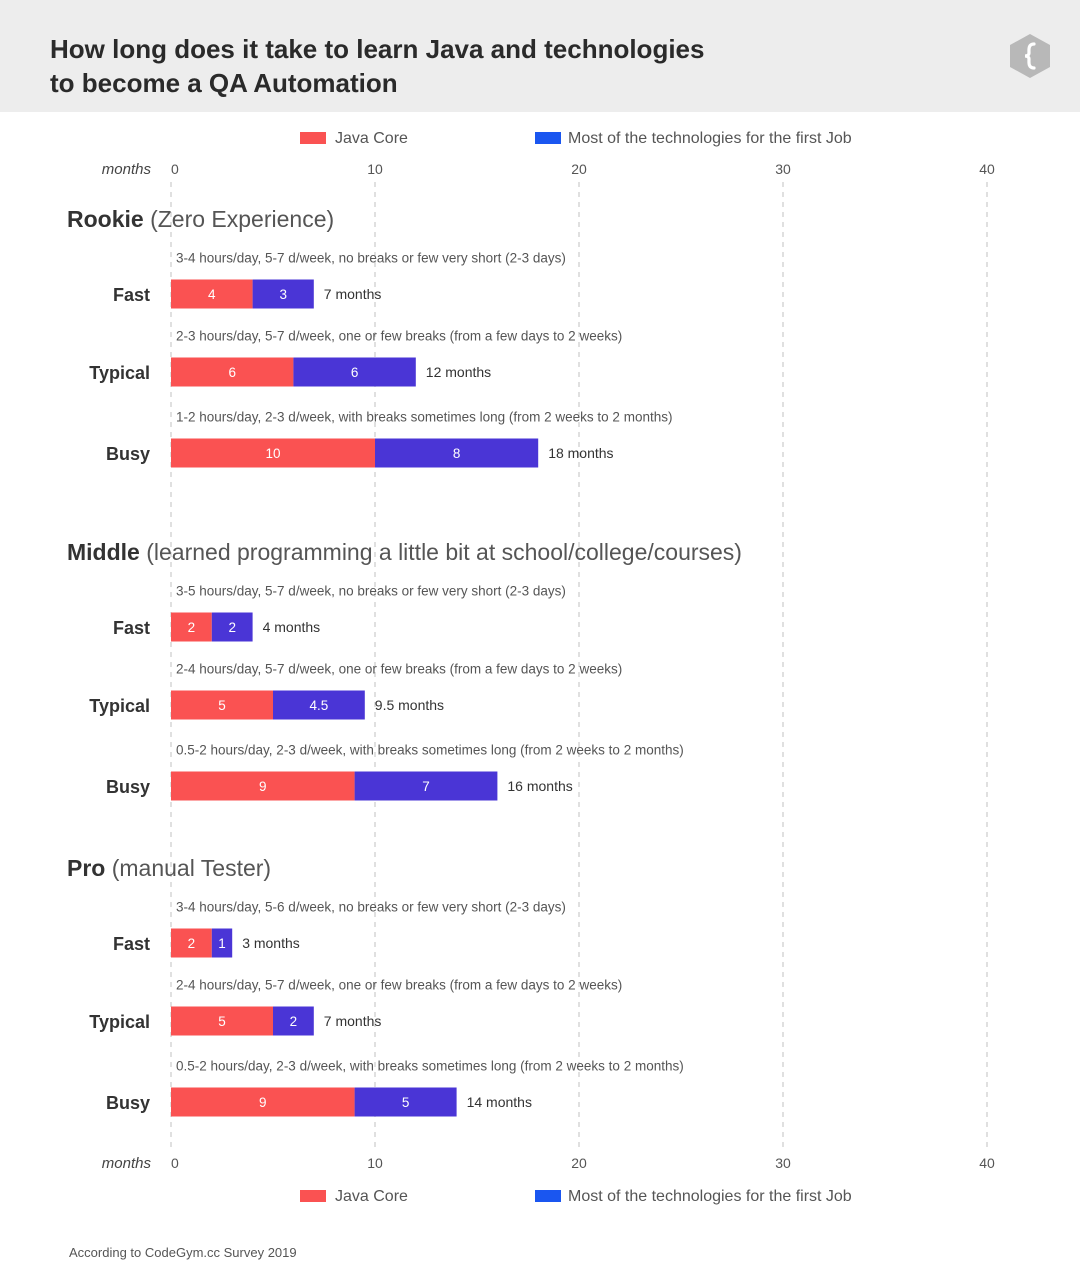 The width and height of the screenshot is (1080, 1282). I want to click on bar-technologies-label: 3, so click(283, 294).